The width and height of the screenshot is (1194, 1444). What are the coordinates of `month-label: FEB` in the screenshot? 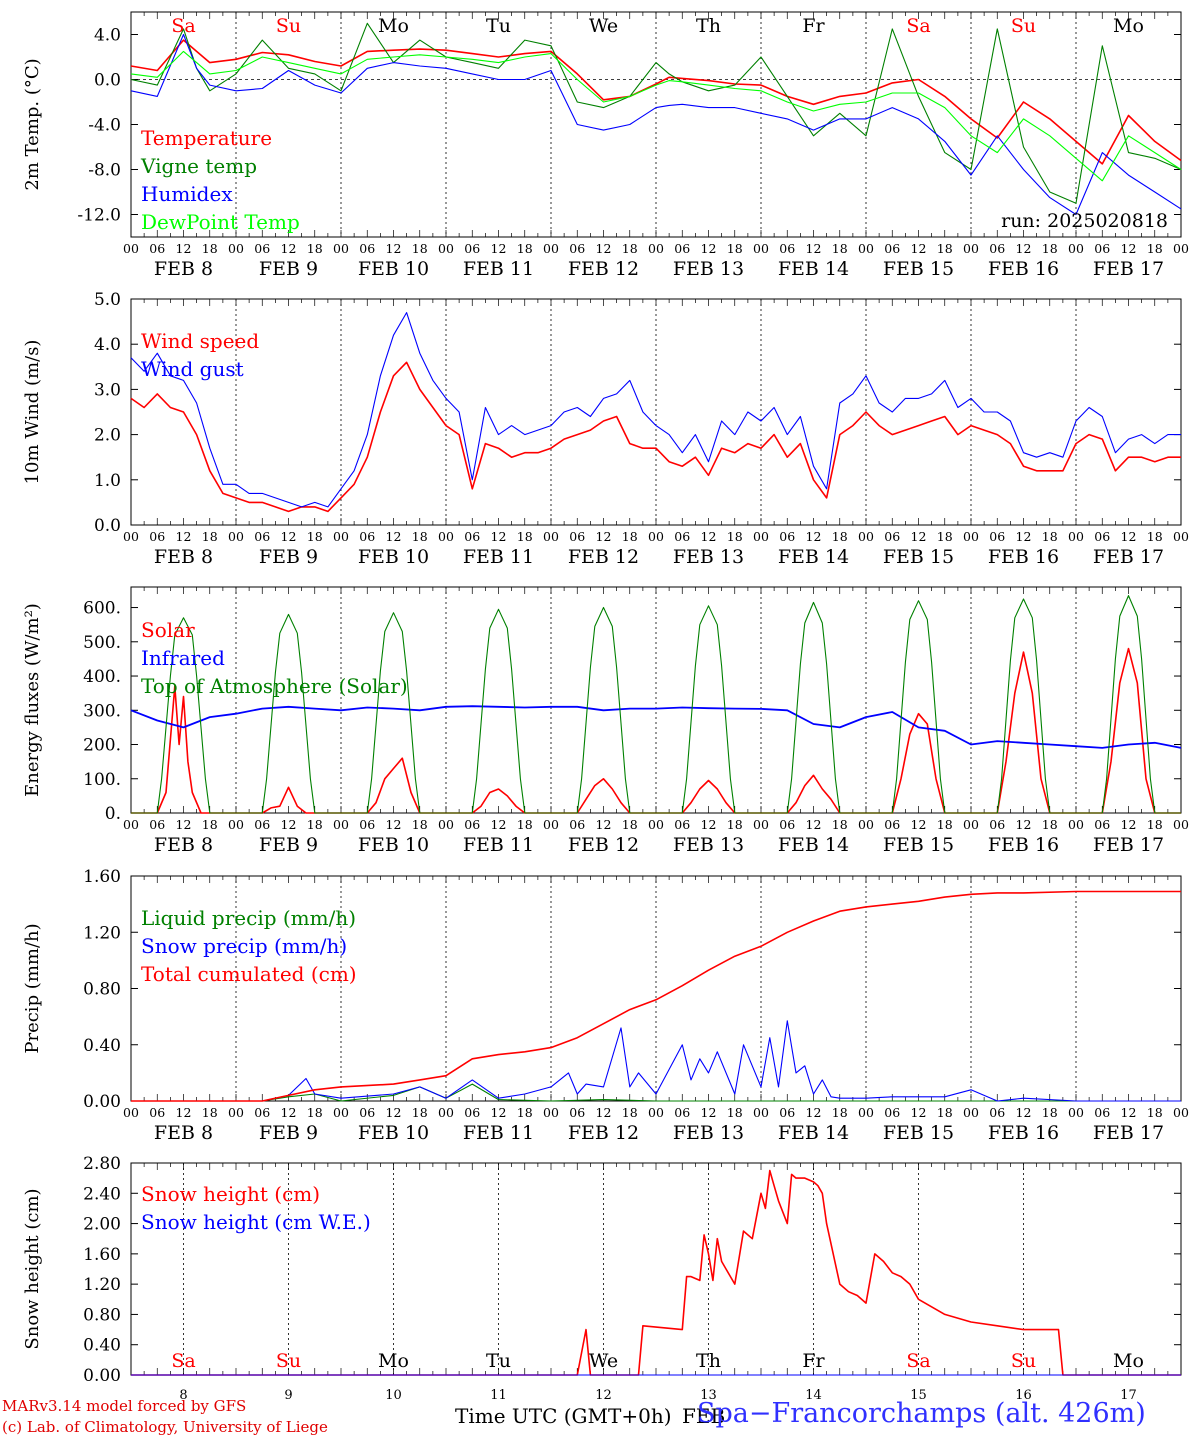 It's located at (704, 1416).